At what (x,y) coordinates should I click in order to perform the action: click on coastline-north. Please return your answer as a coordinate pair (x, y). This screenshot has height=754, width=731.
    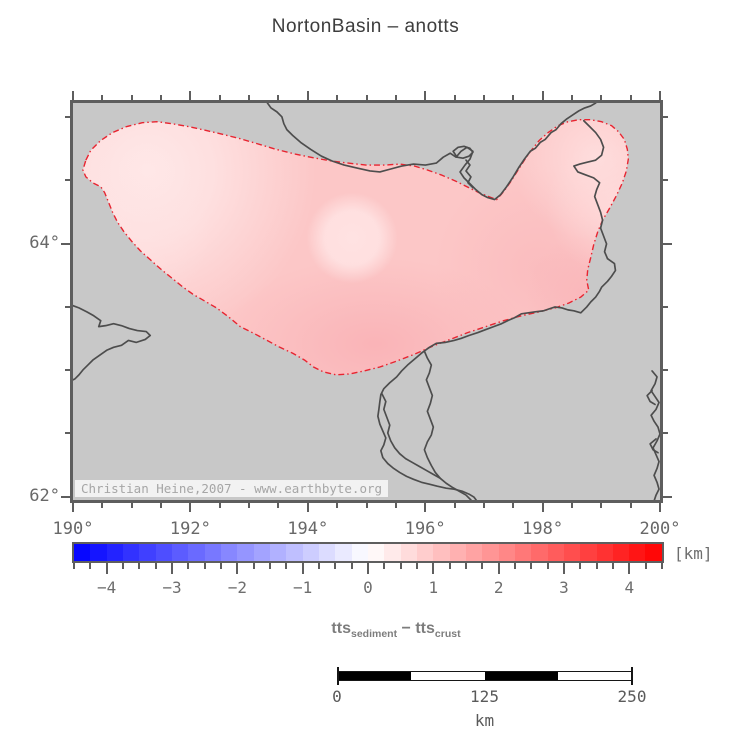
    Looking at the image, I should click on (431, 152).